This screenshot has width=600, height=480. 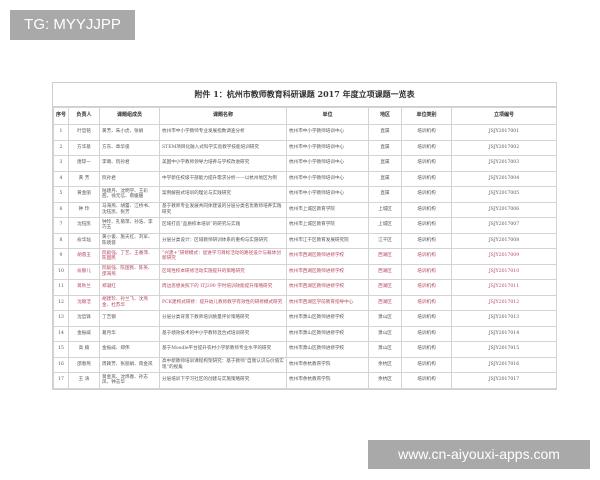 What do you see at coordinates (61, 163) in the screenshot?
I see `cell-seq: 3` at bounding box center [61, 163].